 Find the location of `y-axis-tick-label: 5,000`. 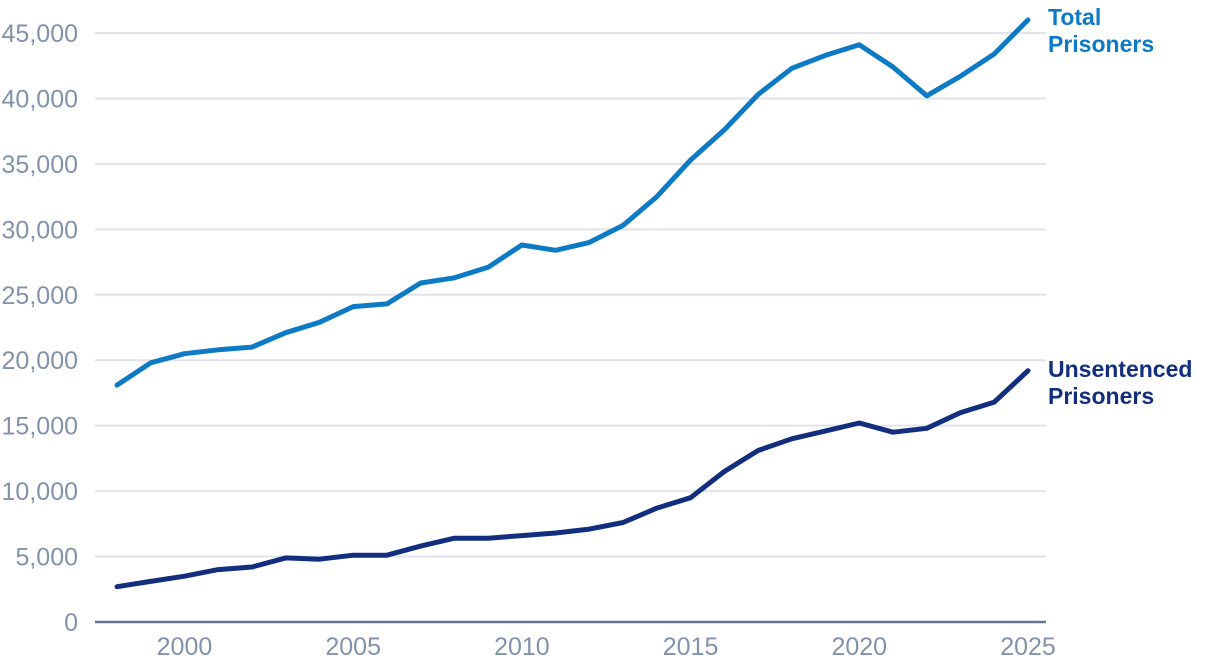

y-axis-tick-label: 5,000 is located at coordinates (46, 558).